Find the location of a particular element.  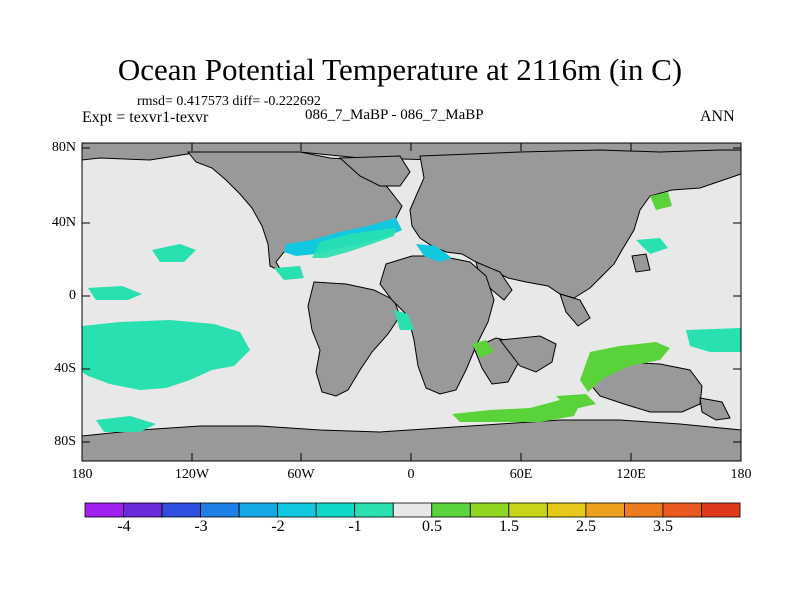

season-label: ANN is located at coordinates (717, 116).